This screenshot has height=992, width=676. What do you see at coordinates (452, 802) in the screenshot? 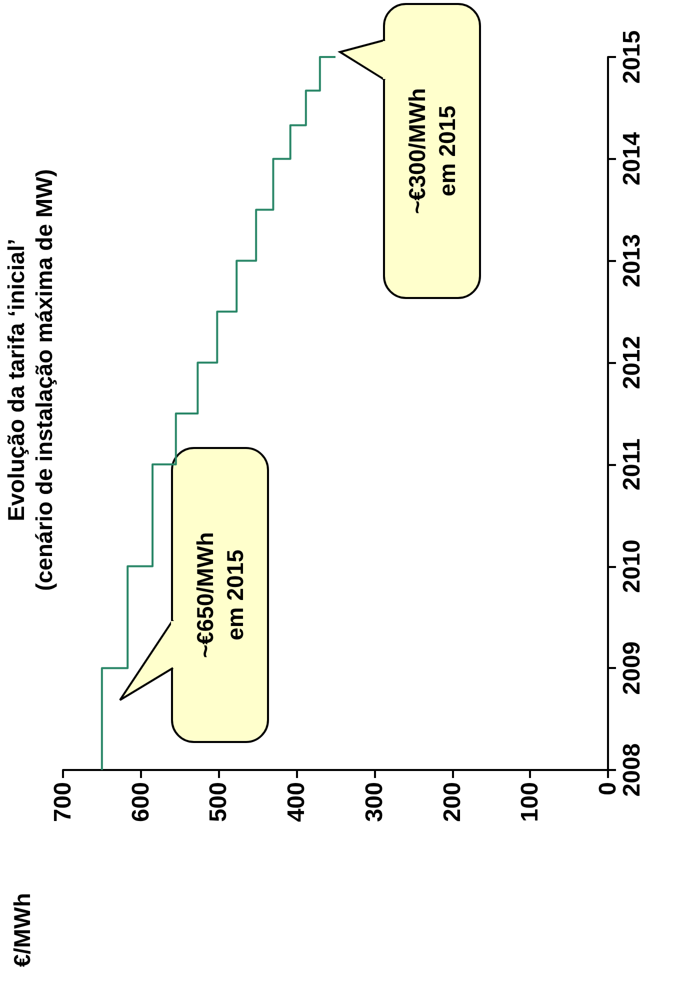
I see `x-tick-label: 200` at bounding box center [452, 802].